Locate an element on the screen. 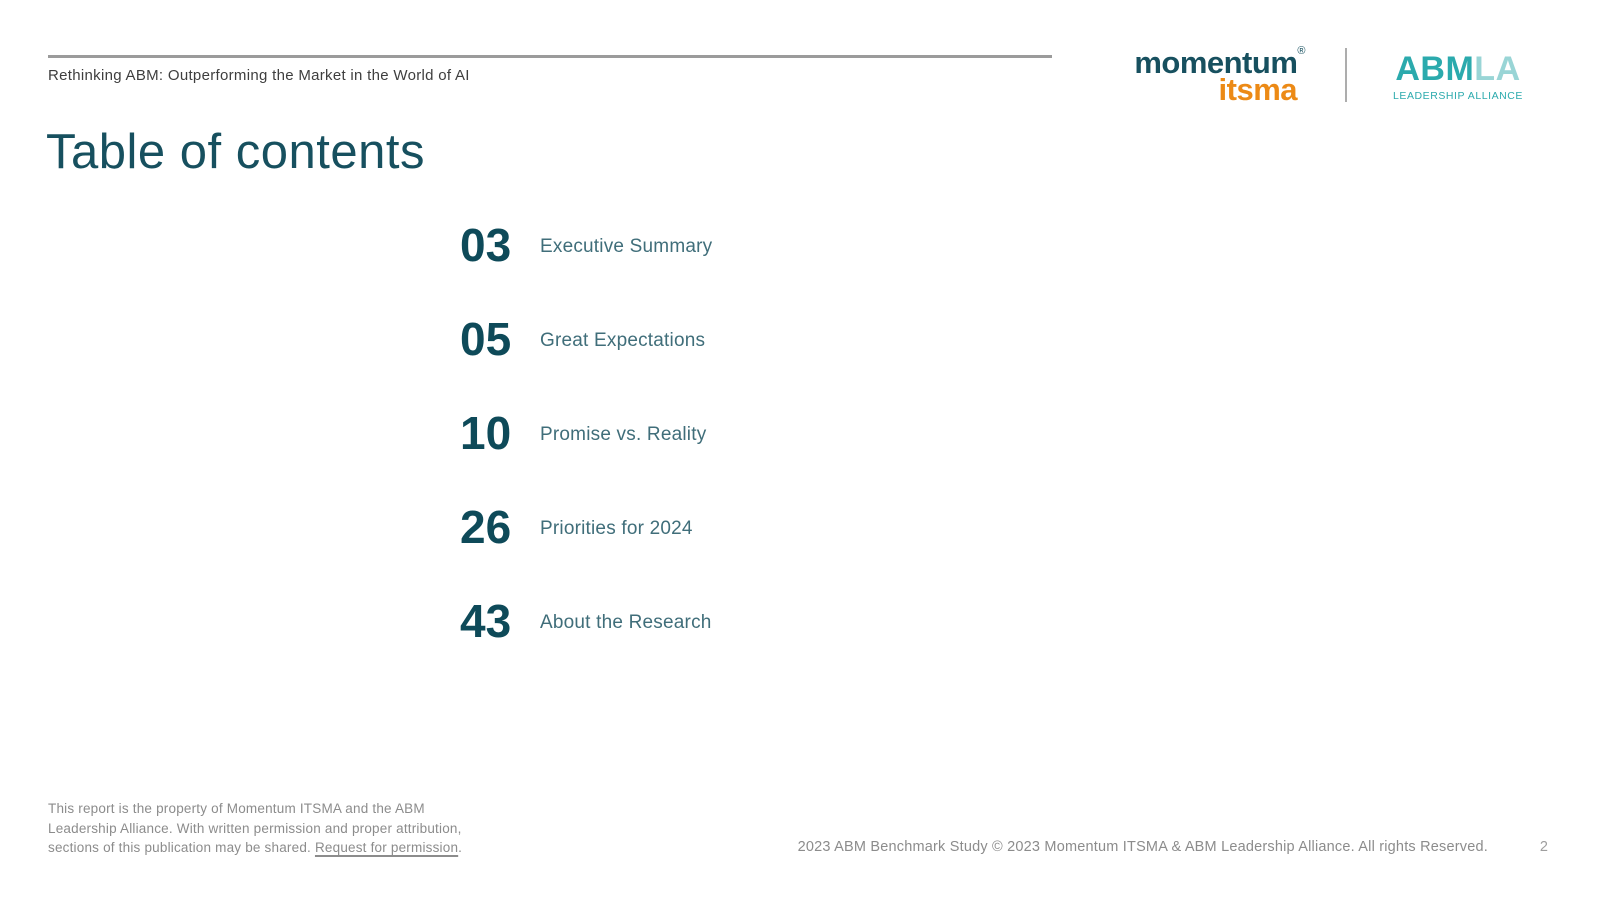  disclaimer-suffix: . is located at coordinates (460, 848).